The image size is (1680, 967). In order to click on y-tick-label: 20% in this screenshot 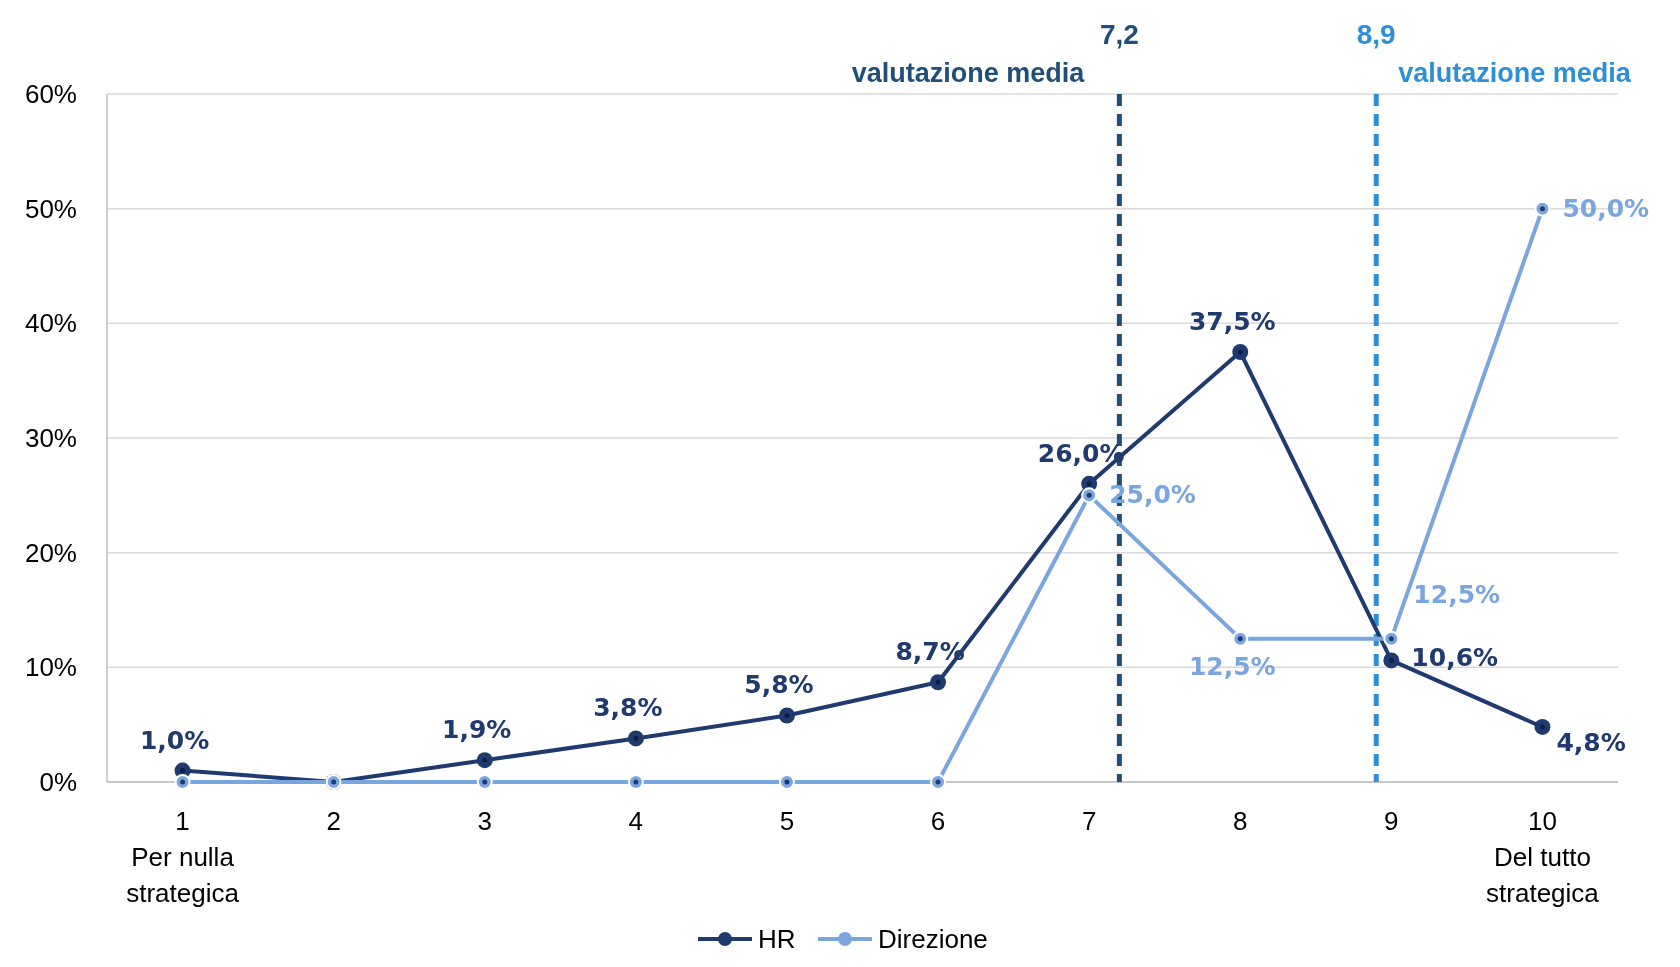, I will do `click(50, 552)`.